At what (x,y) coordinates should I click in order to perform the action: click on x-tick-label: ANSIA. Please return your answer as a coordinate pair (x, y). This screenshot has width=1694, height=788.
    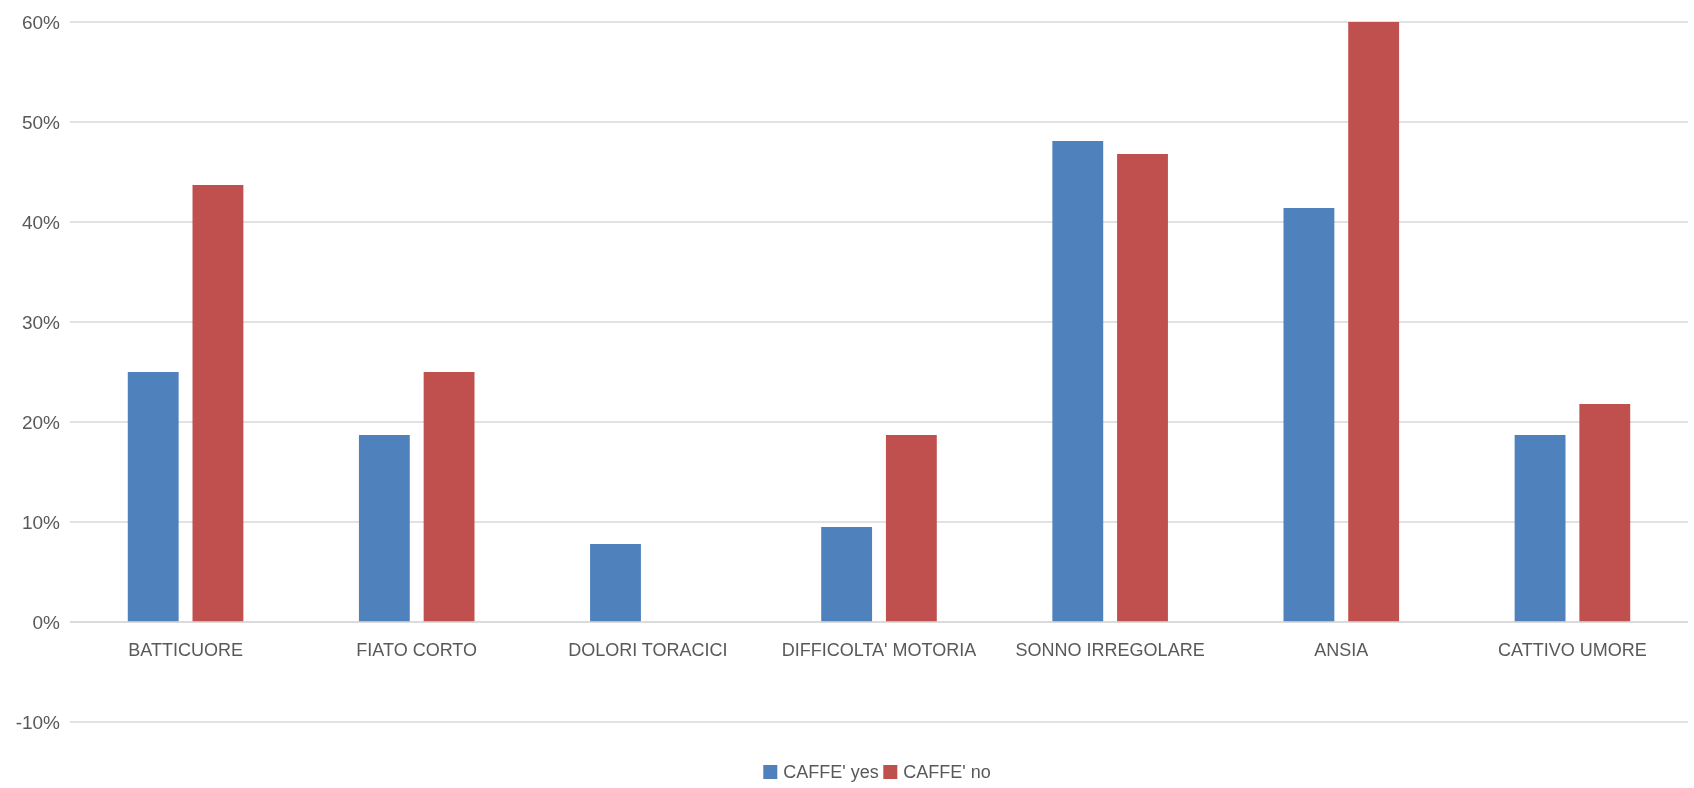
    Looking at the image, I should click on (1341, 650).